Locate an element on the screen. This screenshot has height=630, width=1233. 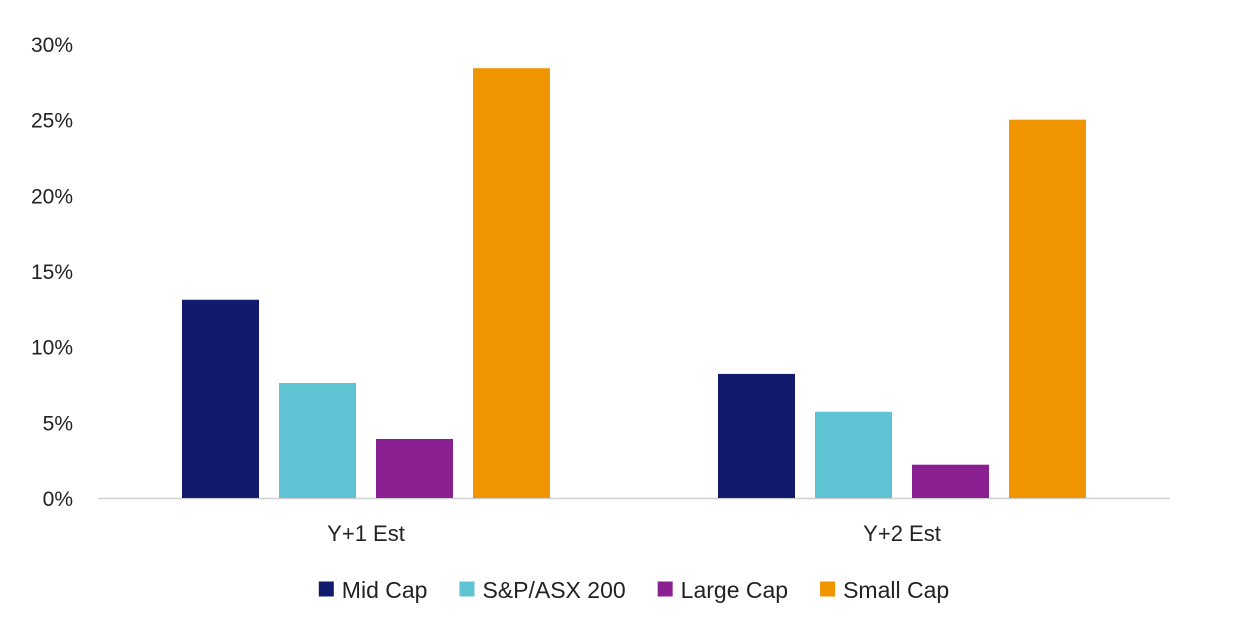
legend-label-small-cap: Small Cap is located at coordinates (896, 590).